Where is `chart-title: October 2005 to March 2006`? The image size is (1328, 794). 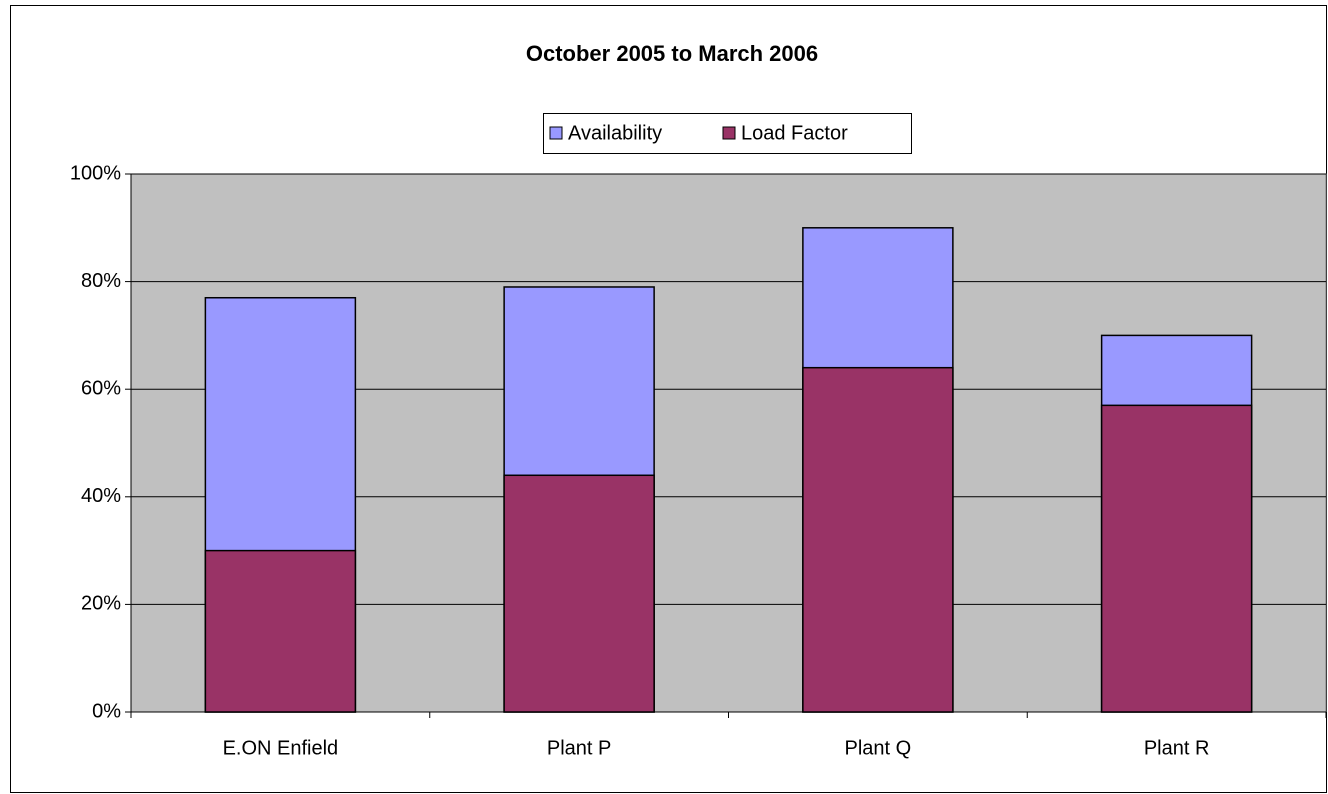 chart-title: October 2005 to March 2006 is located at coordinates (672, 53).